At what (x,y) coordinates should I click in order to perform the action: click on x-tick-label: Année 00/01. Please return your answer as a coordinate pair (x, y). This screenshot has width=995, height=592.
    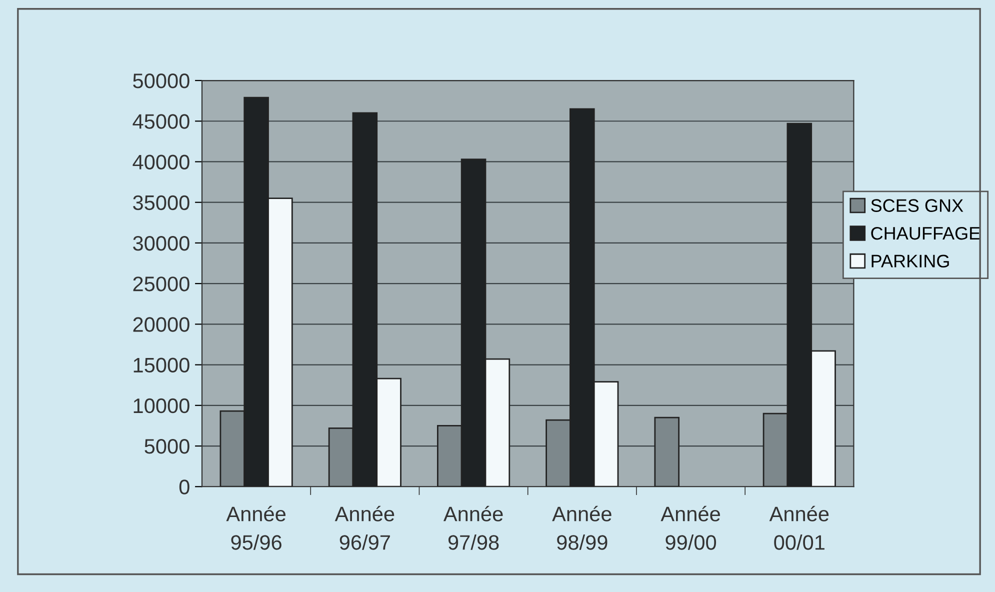
    Looking at the image, I should click on (799, 528).